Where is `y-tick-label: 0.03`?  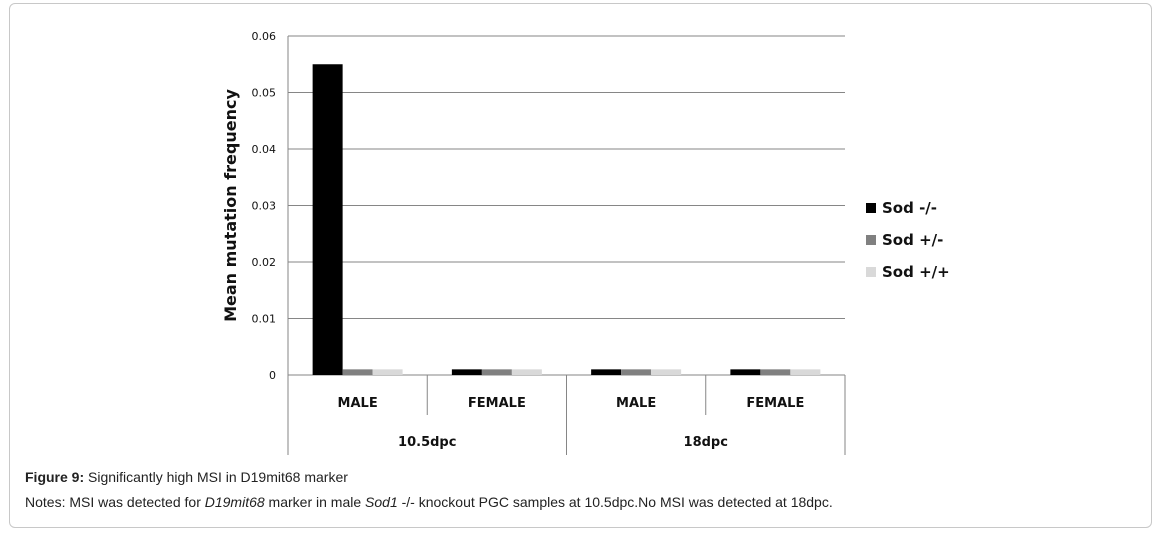 y-tick-label: 0.03 is located at coordinates (264, 206).